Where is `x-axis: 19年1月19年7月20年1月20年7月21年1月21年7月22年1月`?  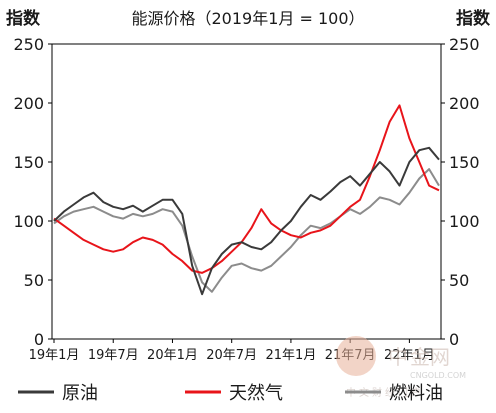
x-axis: 19年1月19年7月20年1月20年7月21年1月21年7月22年1月 is located at coordinates (232, 351).